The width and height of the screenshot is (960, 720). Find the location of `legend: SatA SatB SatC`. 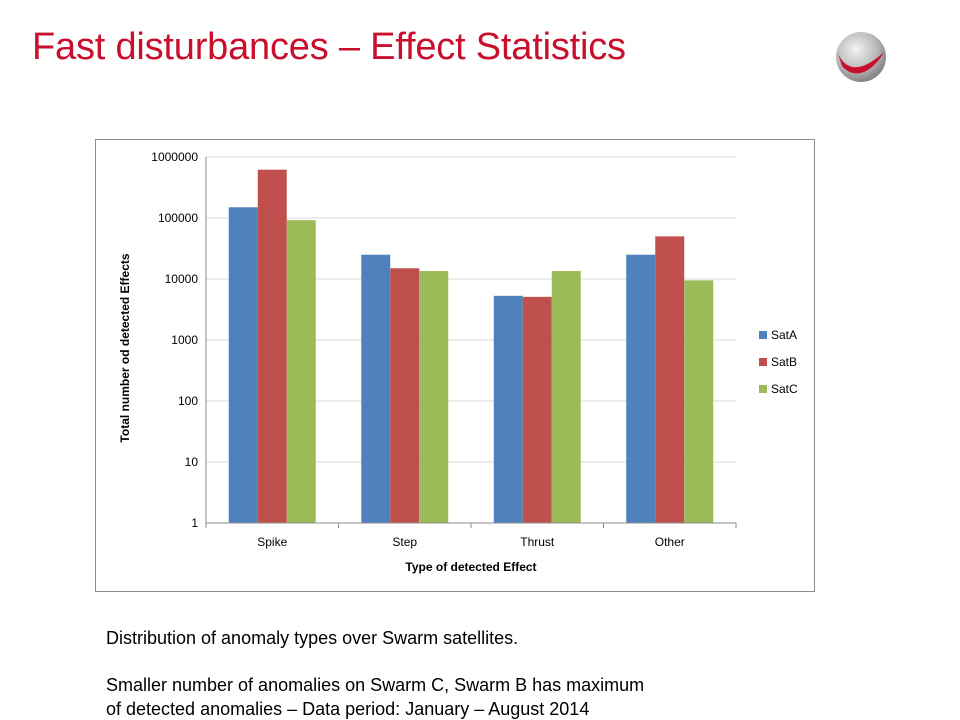

legend: SatA SatB SatC is located at coordinates (778, 362).